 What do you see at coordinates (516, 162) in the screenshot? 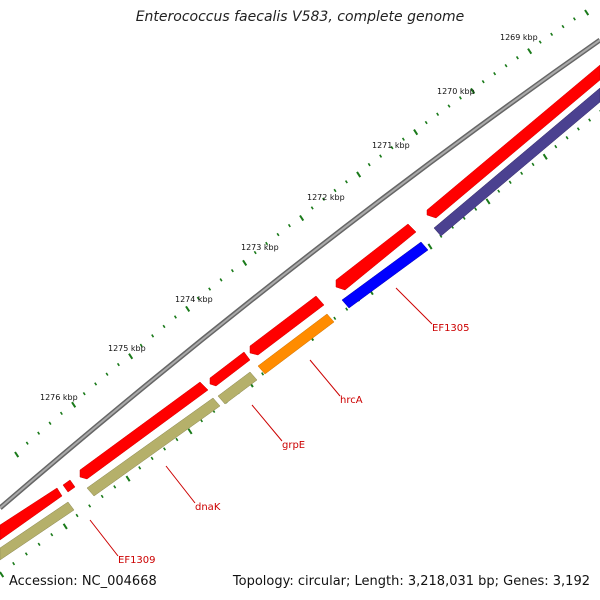
I see `cog-bar-navy` at bounding box center [516, 162].